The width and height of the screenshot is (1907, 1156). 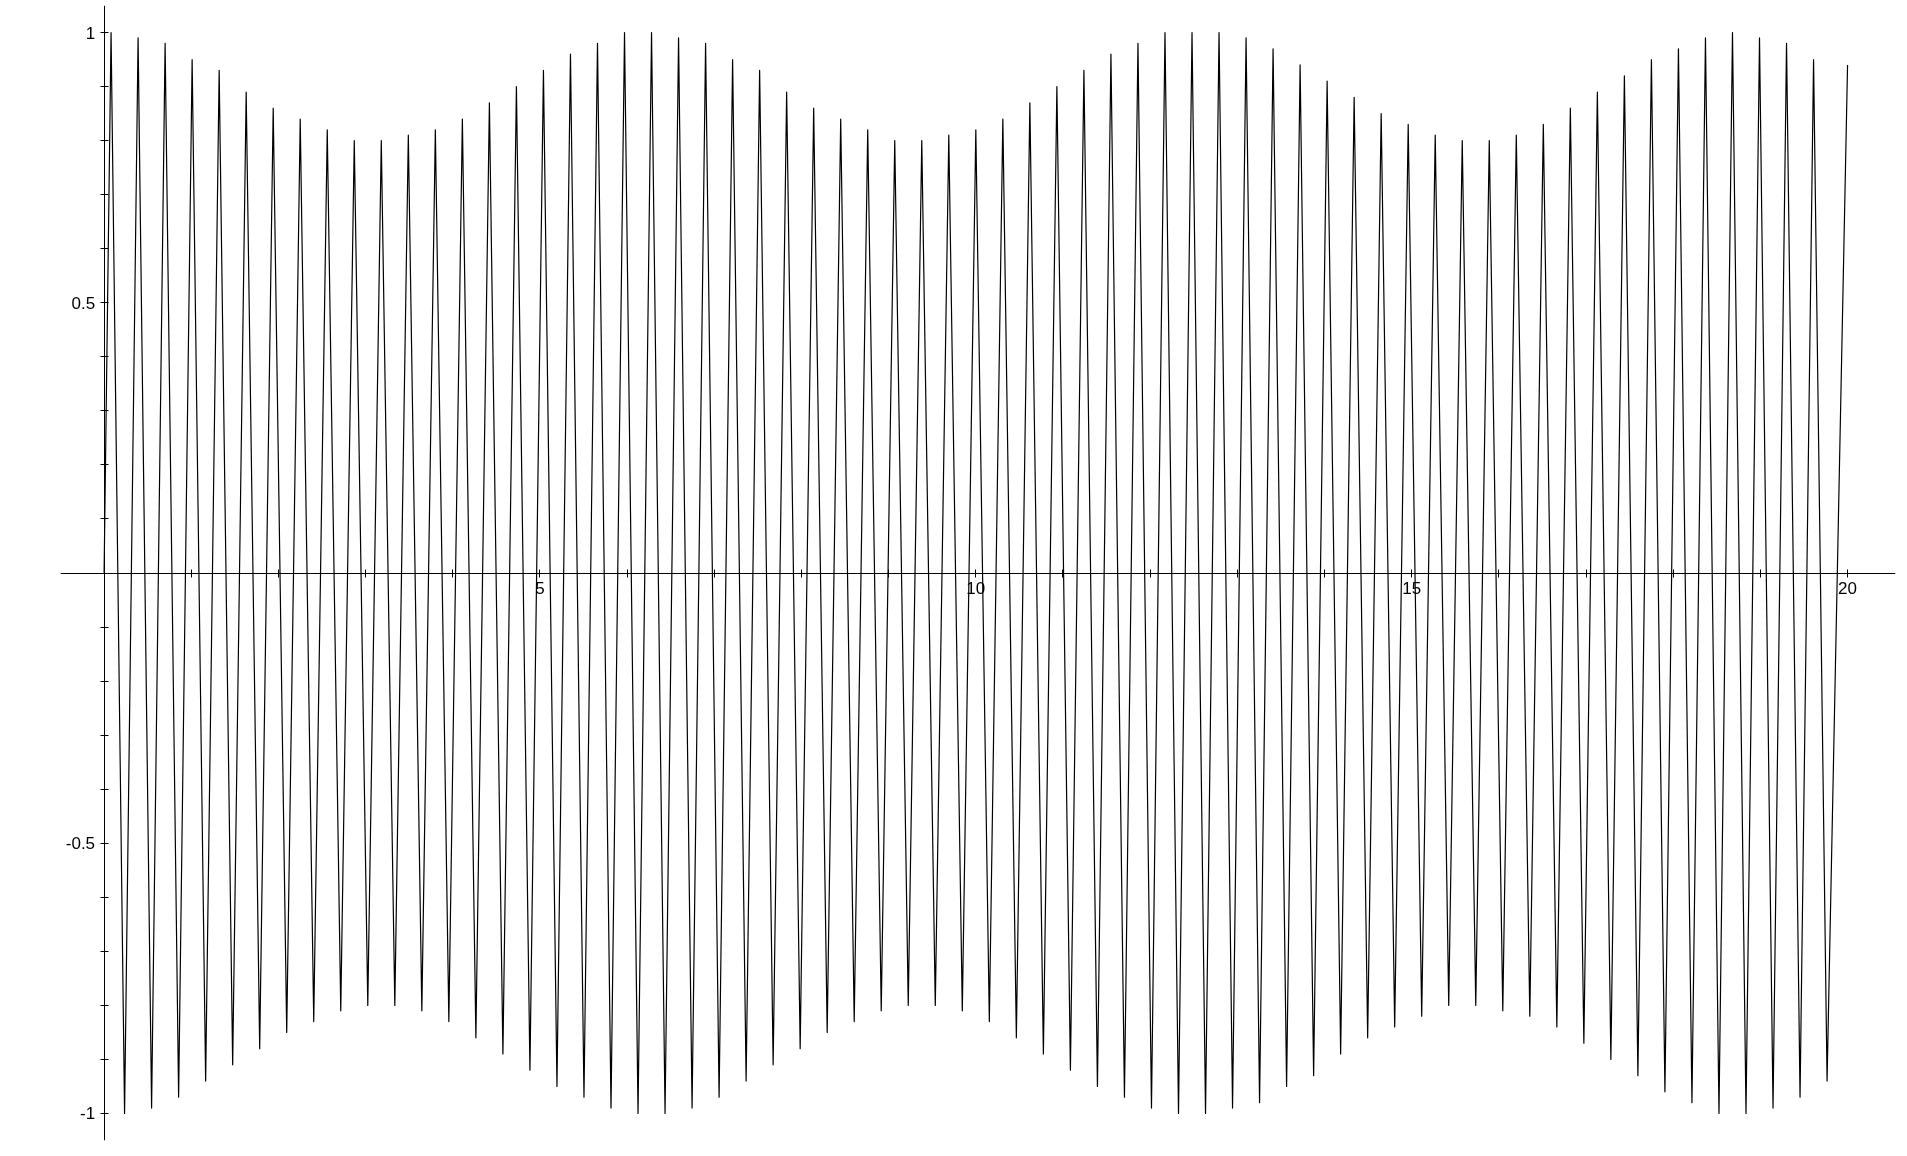 What do you see at coordinates (90, 33) in the screenshot?
I see `y-tick-label: 1` at bounding box center [90, 33].